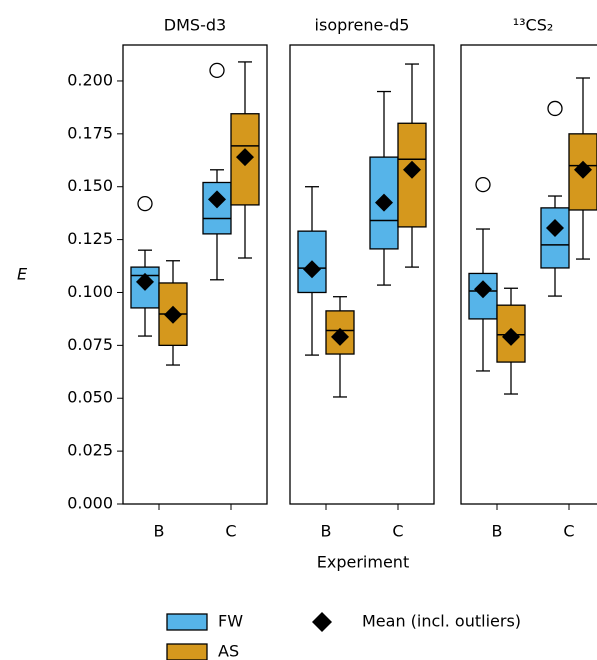 The width and height of the screenshot is (597, 660). What do you see at coordinates (363, 562) in the screenshot?
I see `x-axis-label: Experiment` at bounding box center [363, 562].